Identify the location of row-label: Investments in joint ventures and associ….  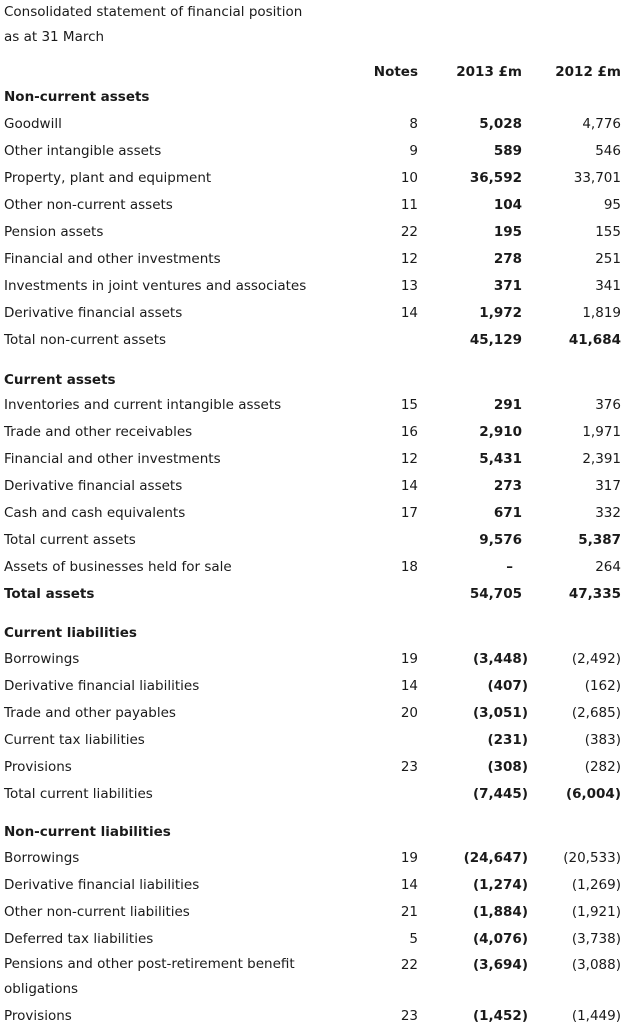
(155, 285).